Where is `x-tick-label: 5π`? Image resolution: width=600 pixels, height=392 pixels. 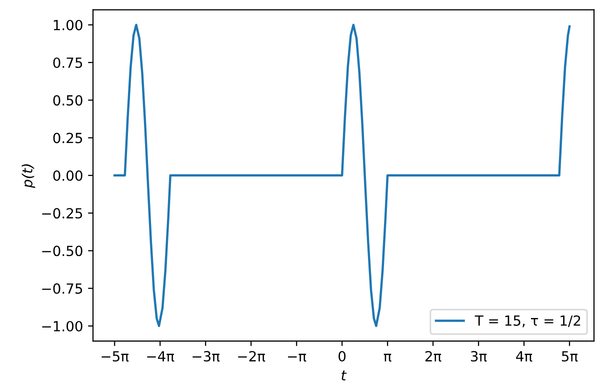 x-tick-label: 5π is located at coordinates (570, 356).